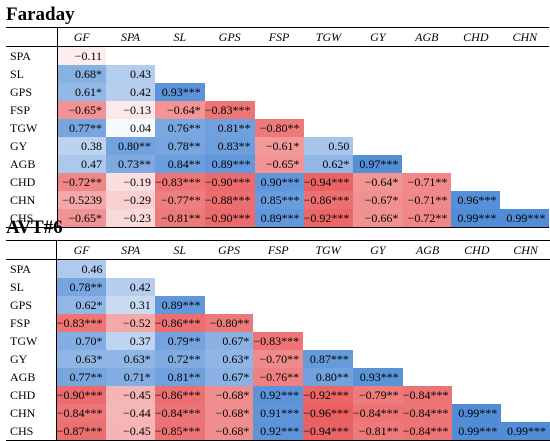 The image size is (550, 441). I want to click on correlation-cell: −0.94***, so click(328, 182).